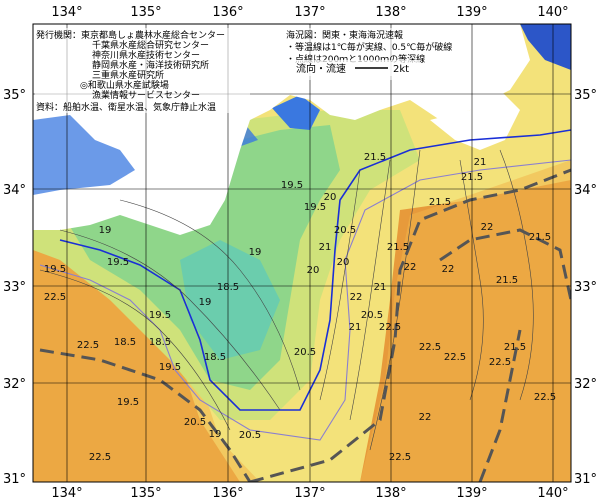 The image size is (600, 501). Describe the element at coordinates (128, 75) in the screenshot. I see `publisher-info-line: 三重県水産研究所` at that location.